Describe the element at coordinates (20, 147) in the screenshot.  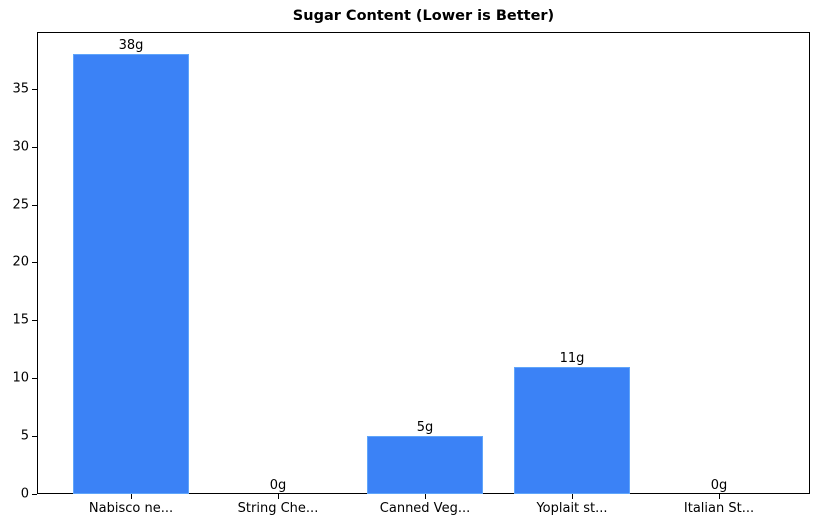
I see `y-tick-label: 30` at that location.